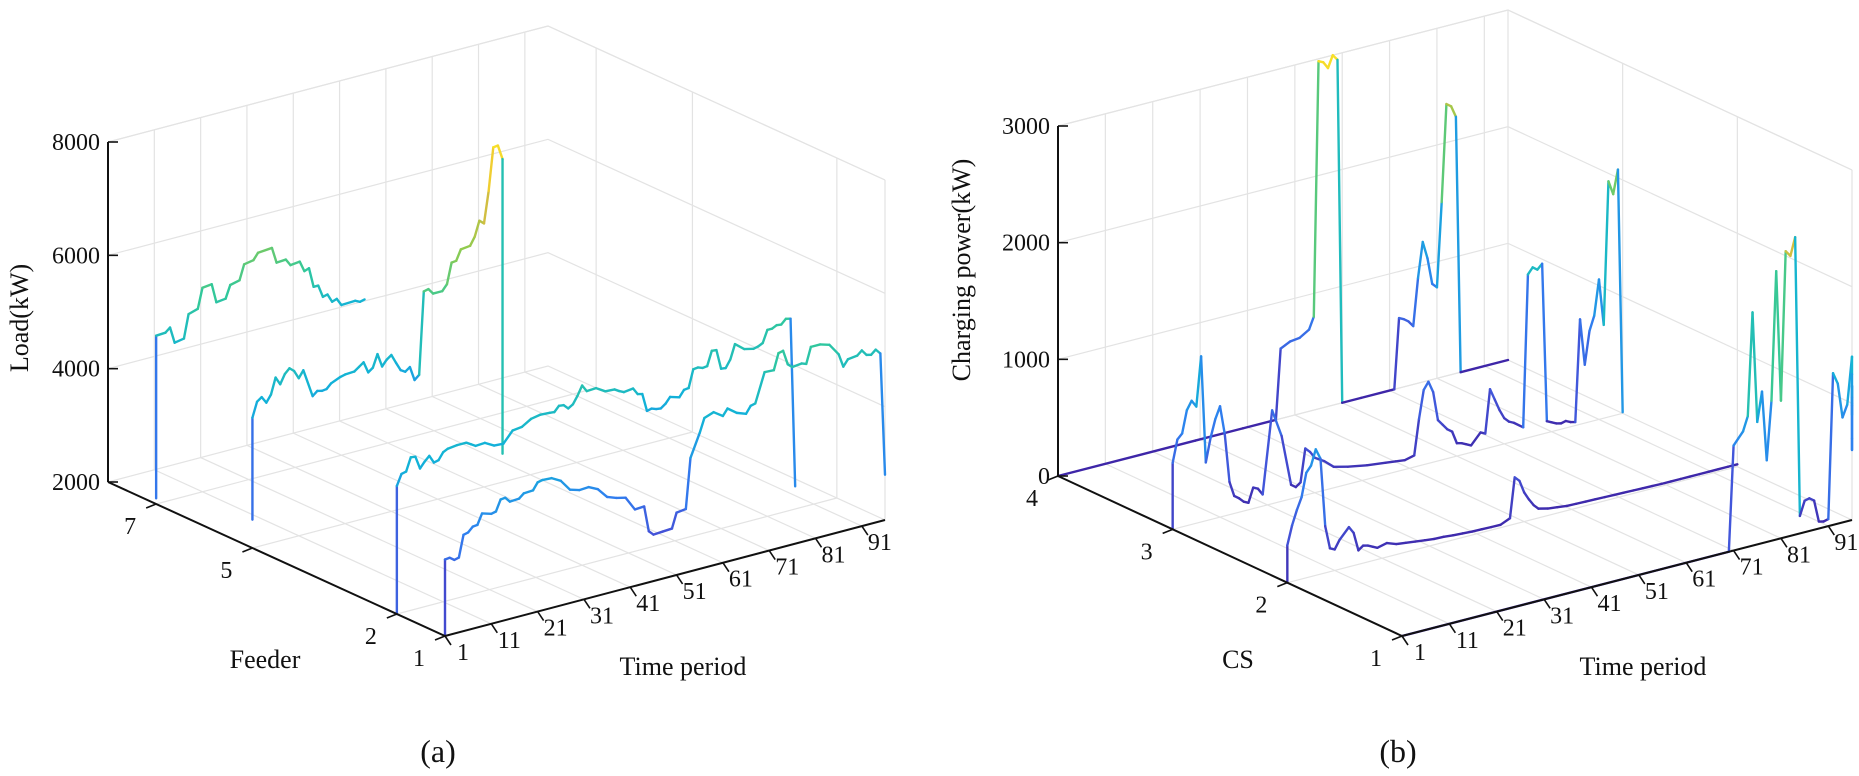 The image size is (1859, 776). Describe the element at coordinates (695, 592) in the screenshot. I see `x-tick-label: 51` at that location.